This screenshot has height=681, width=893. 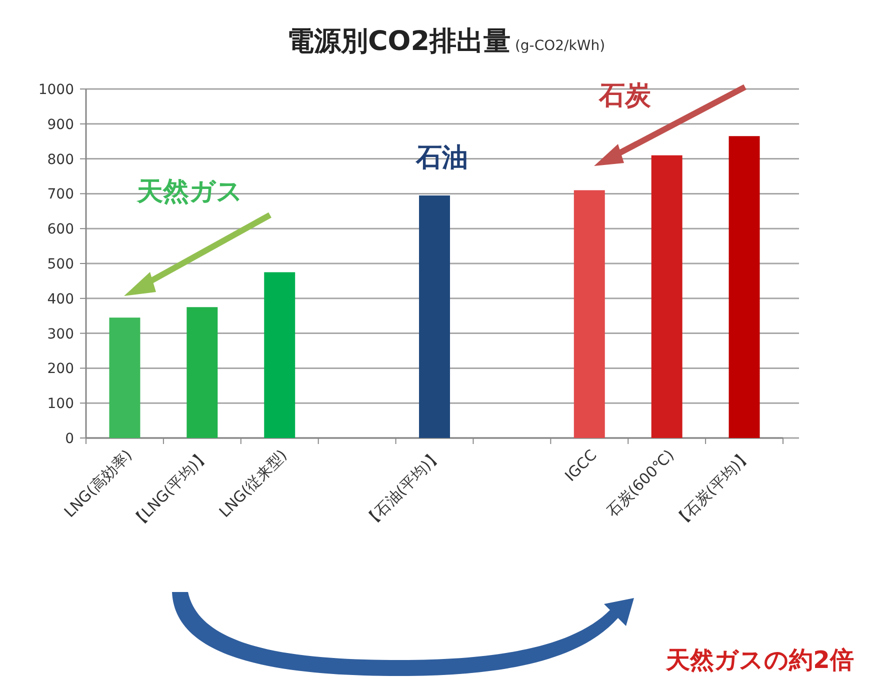 What do you see at coordinates (56, 90) in the screenshot?
I see `y-tick-label: 1000` at bounding box center [56, 90].